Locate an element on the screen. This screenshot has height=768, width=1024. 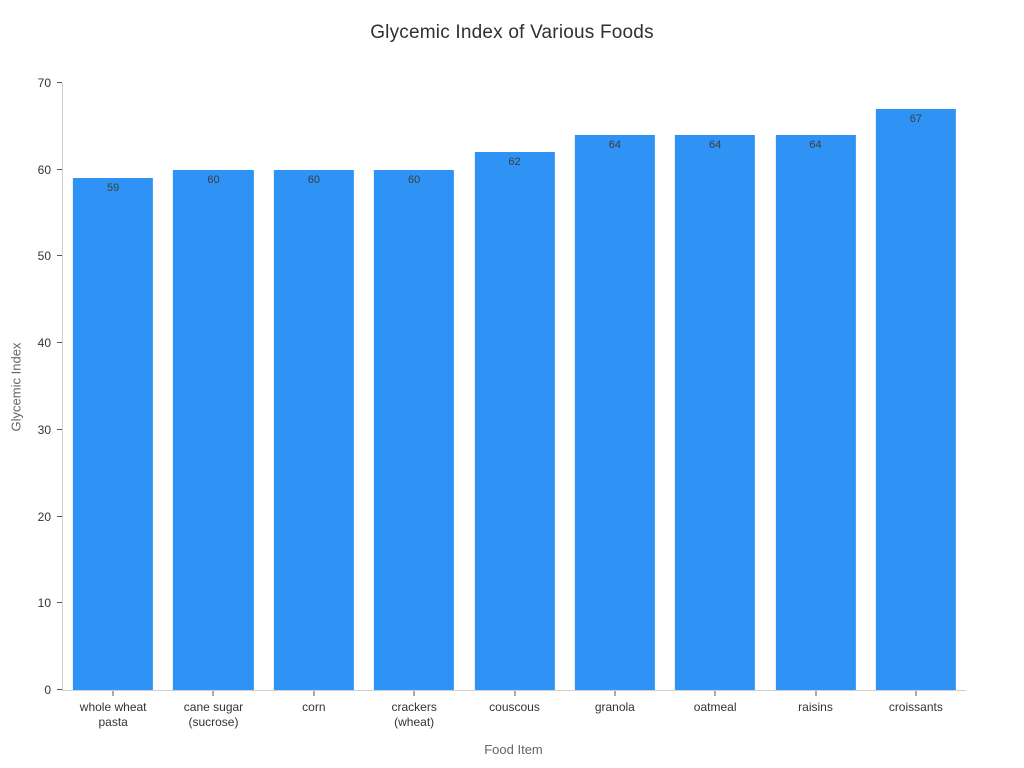
bar-value-label: 67 is located at coordinates (915, 119).